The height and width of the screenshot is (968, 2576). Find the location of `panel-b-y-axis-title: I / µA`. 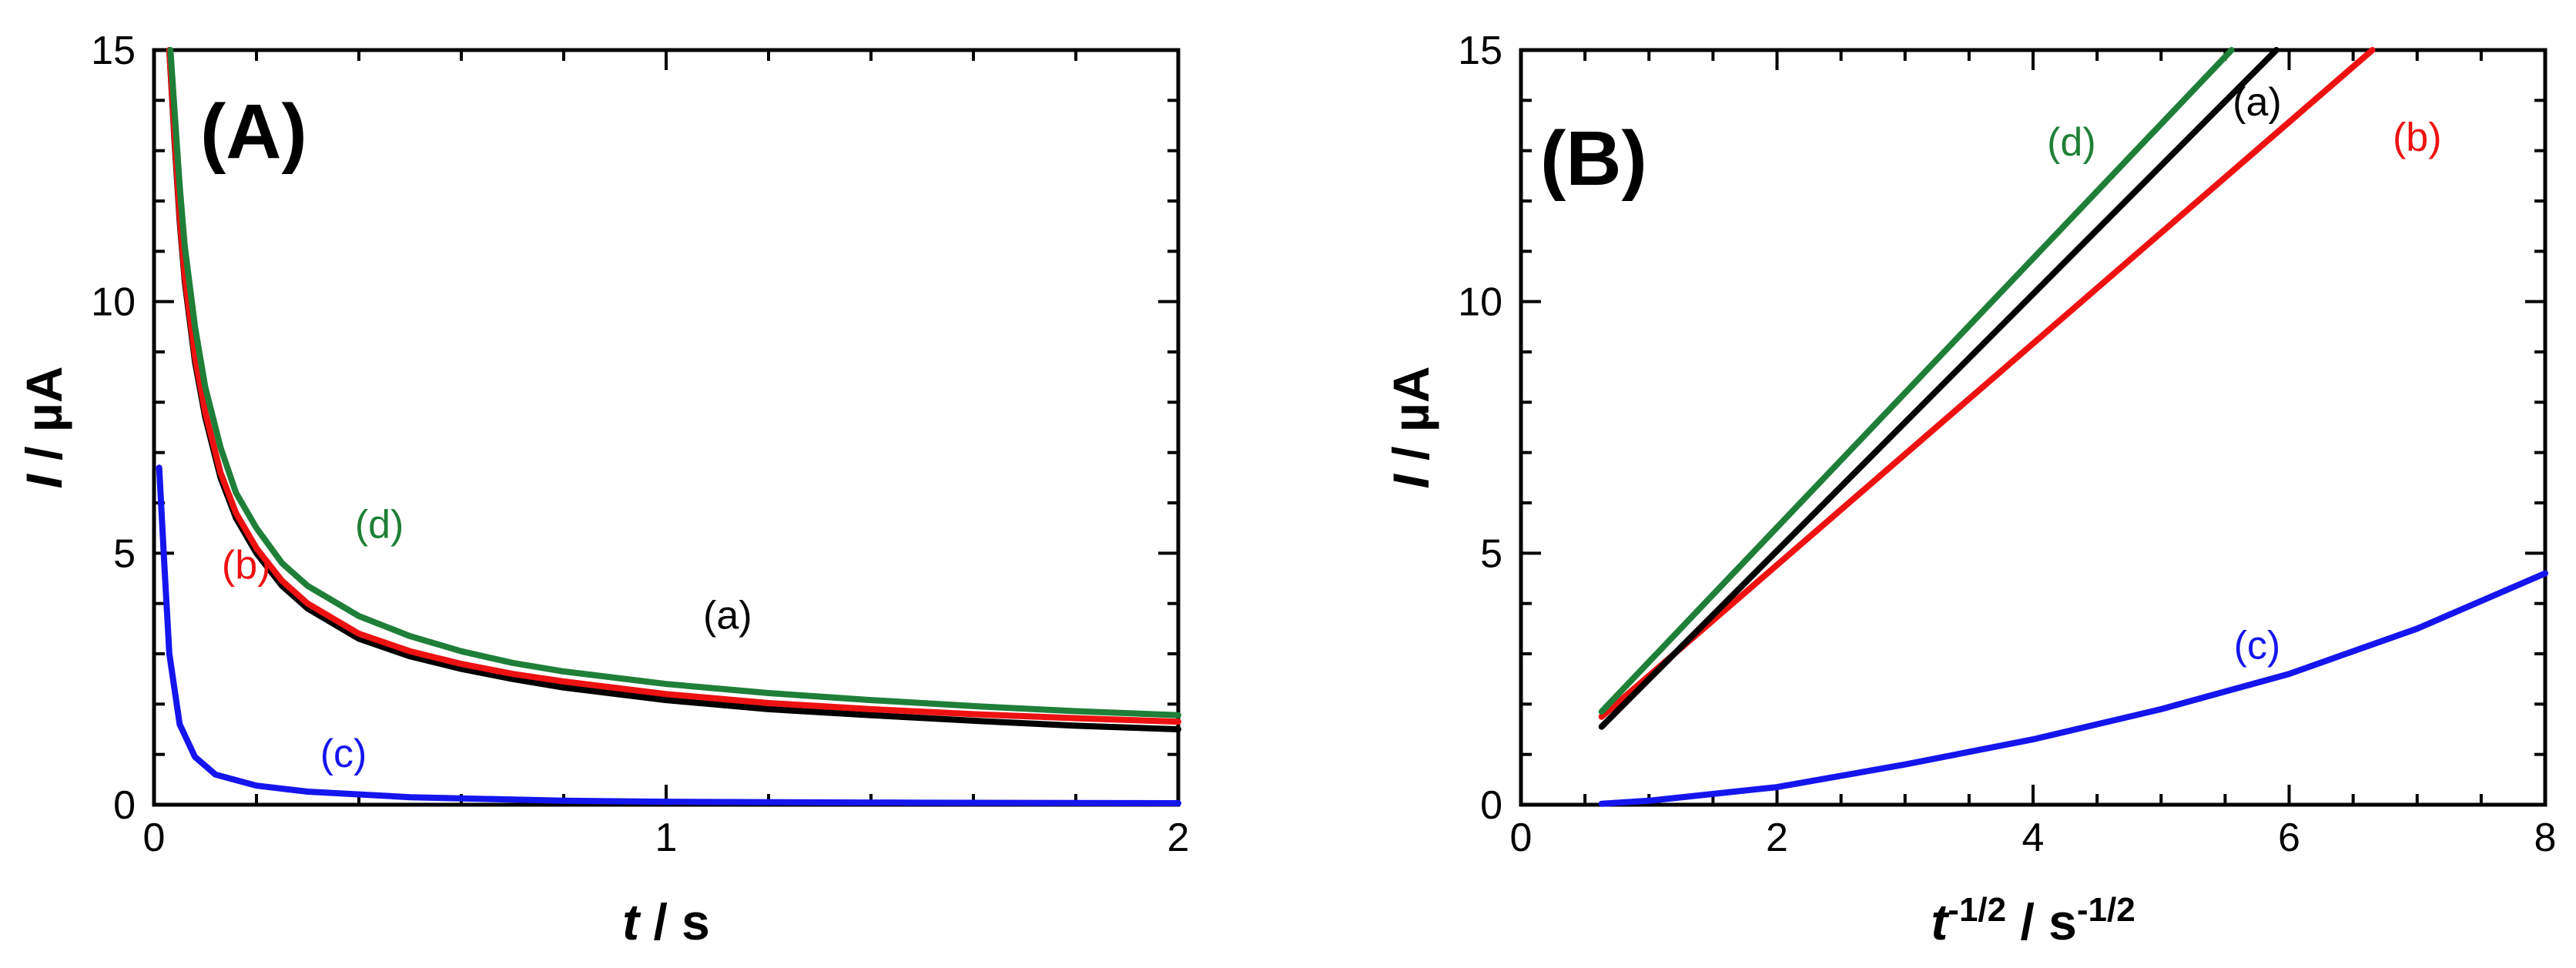

panel-b-y-axis-title: I / µA is located at coordinates (1410, 427).